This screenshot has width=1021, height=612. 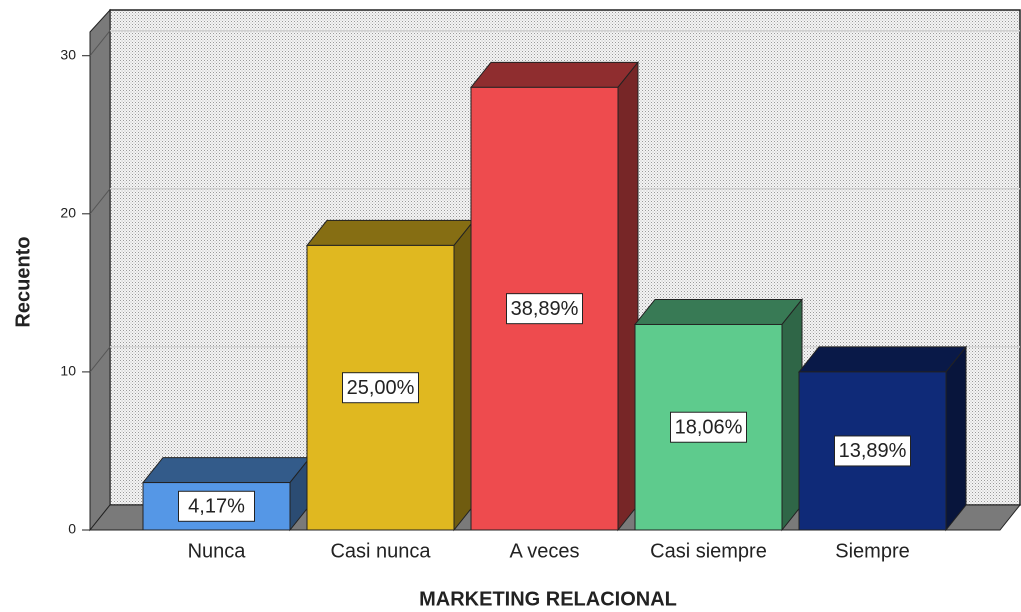 I want to click on y-axis-title: Recuento, so click(x=23, y=281).